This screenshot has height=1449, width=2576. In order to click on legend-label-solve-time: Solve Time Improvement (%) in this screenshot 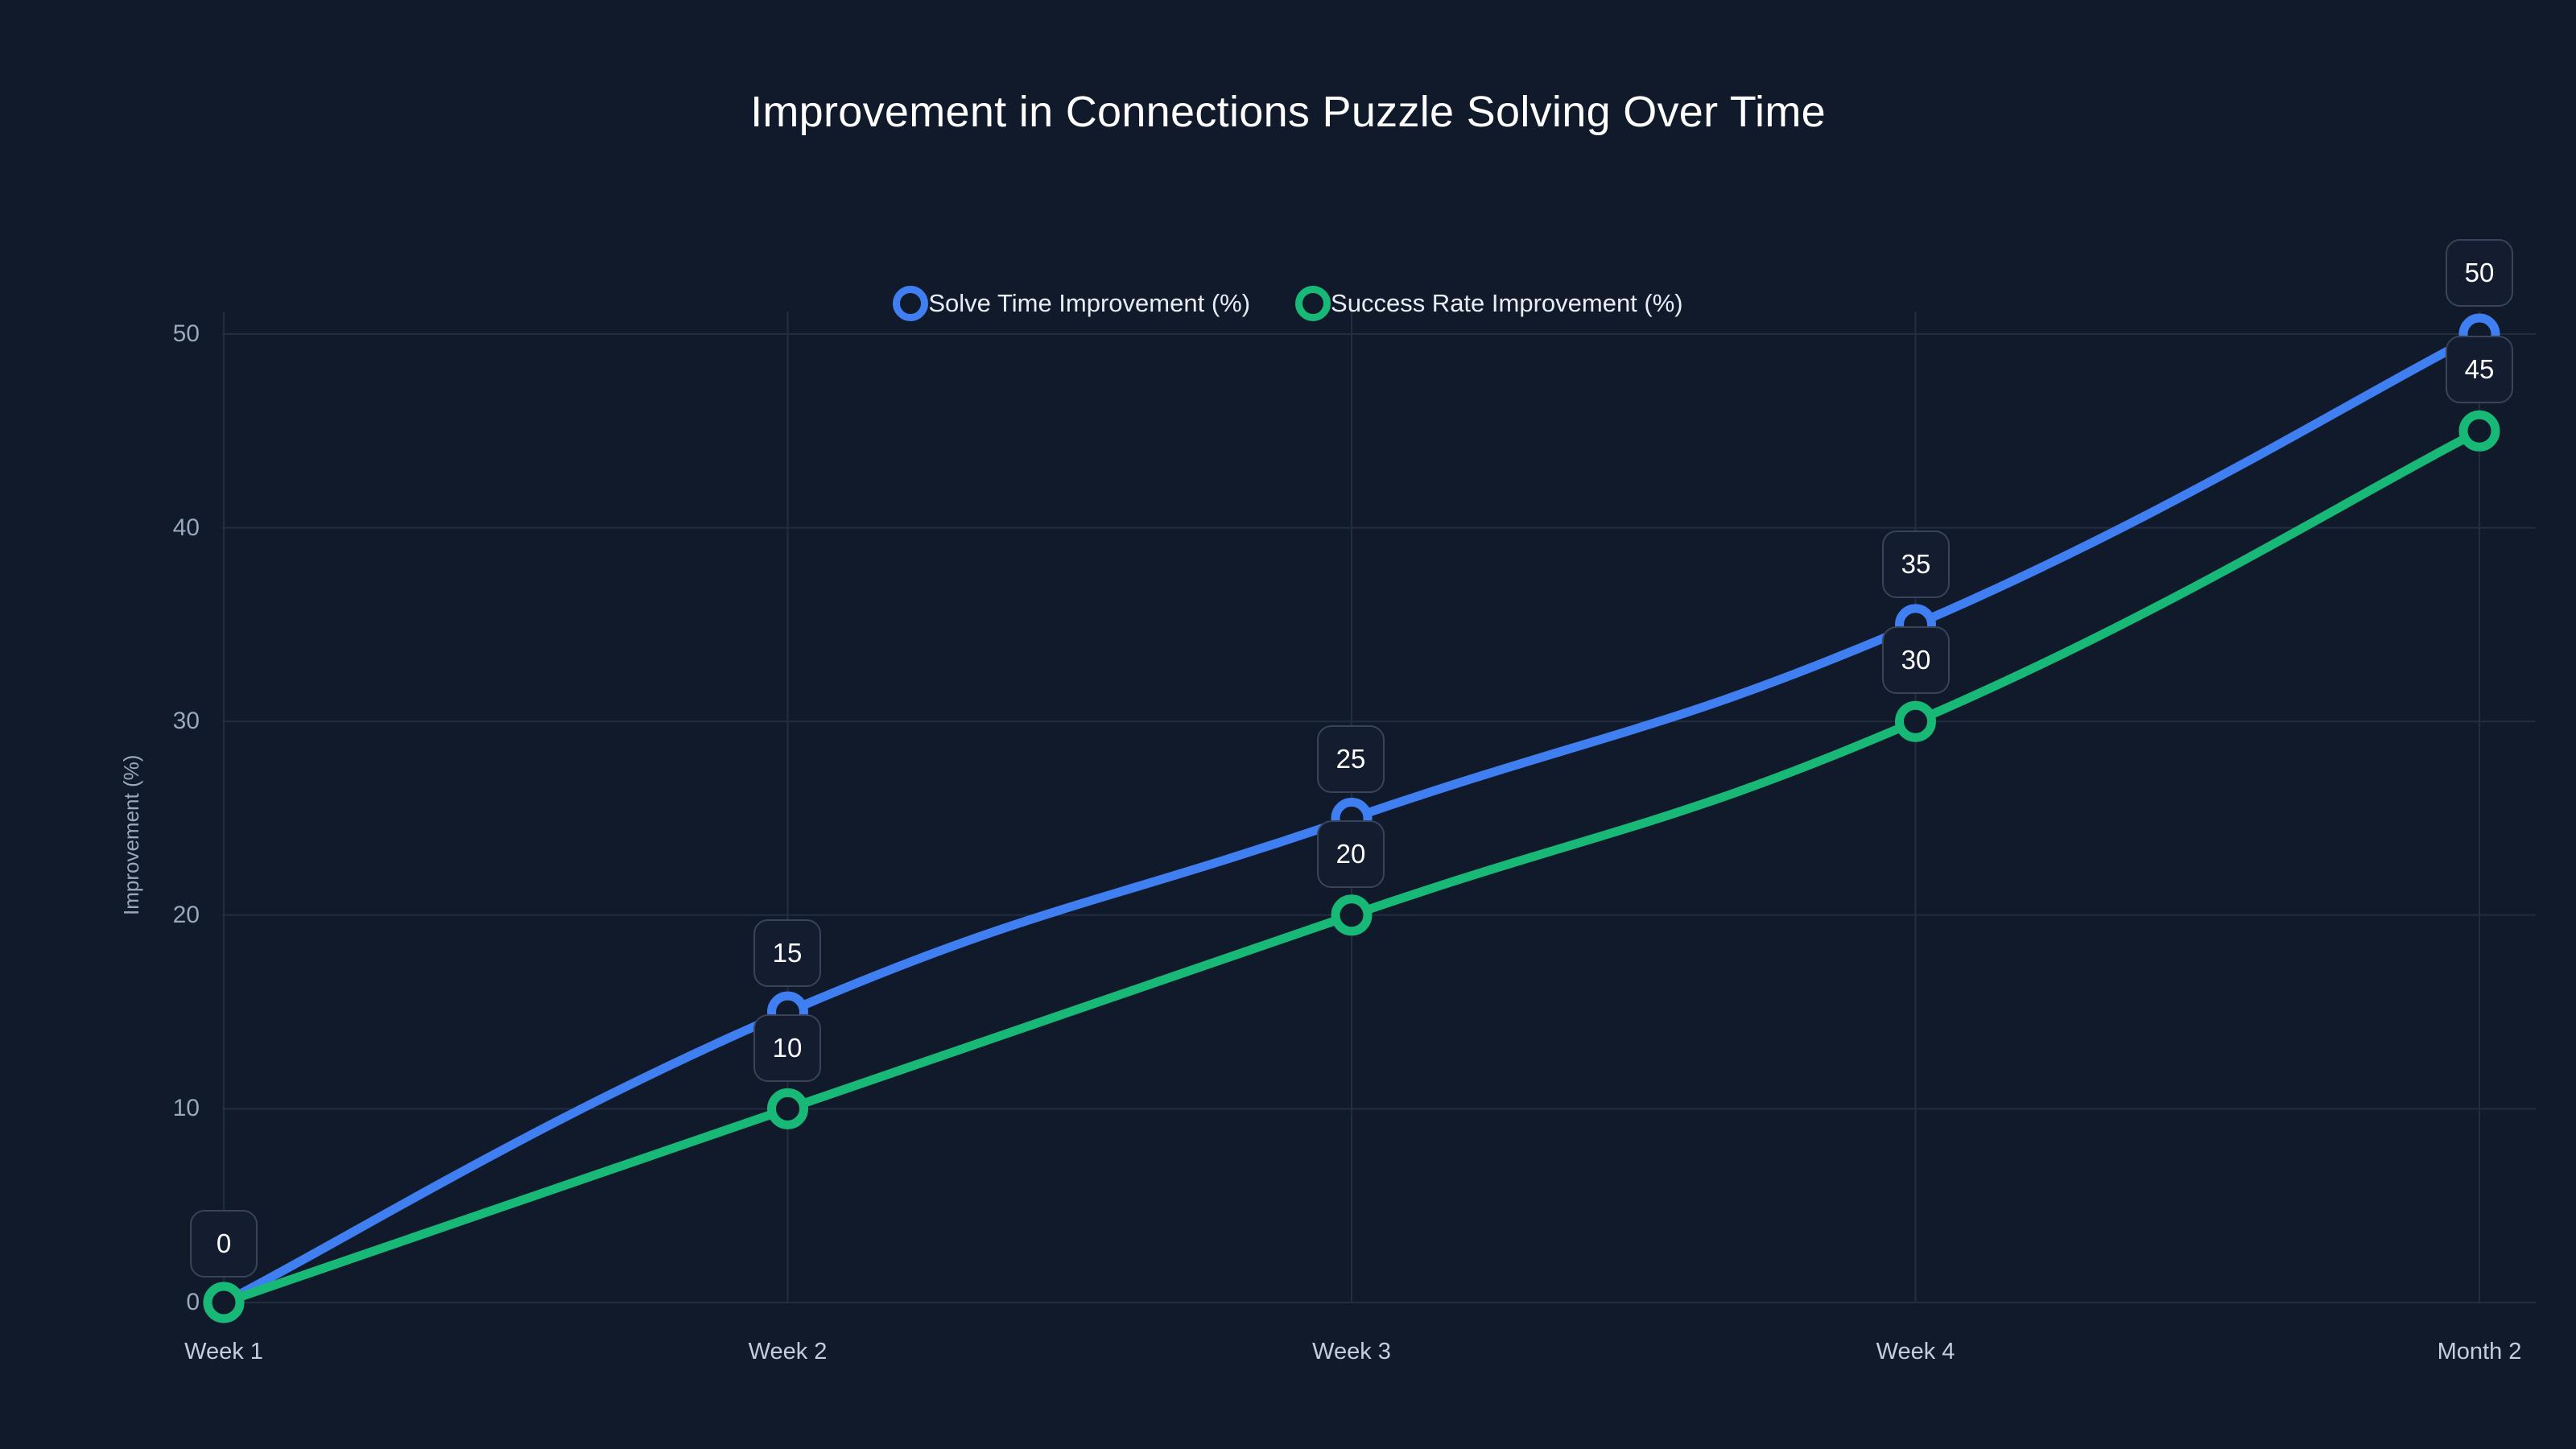, I will do `click(1089, 303)`.